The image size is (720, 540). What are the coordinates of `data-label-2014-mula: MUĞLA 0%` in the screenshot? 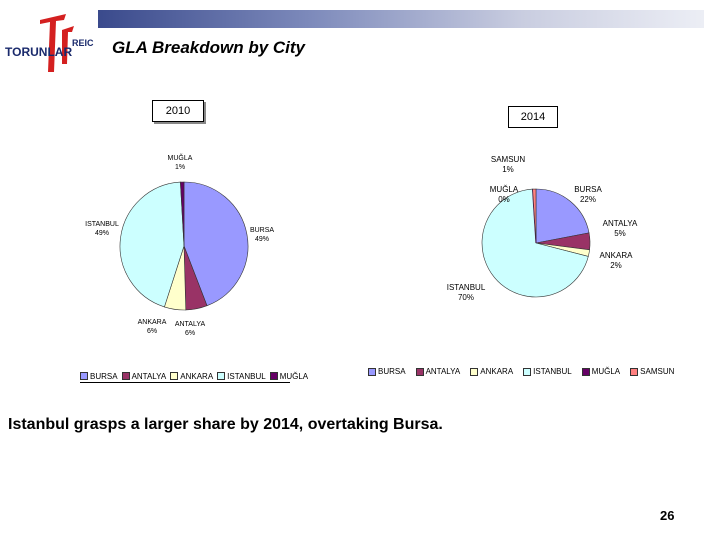 It's located at (504, 194).